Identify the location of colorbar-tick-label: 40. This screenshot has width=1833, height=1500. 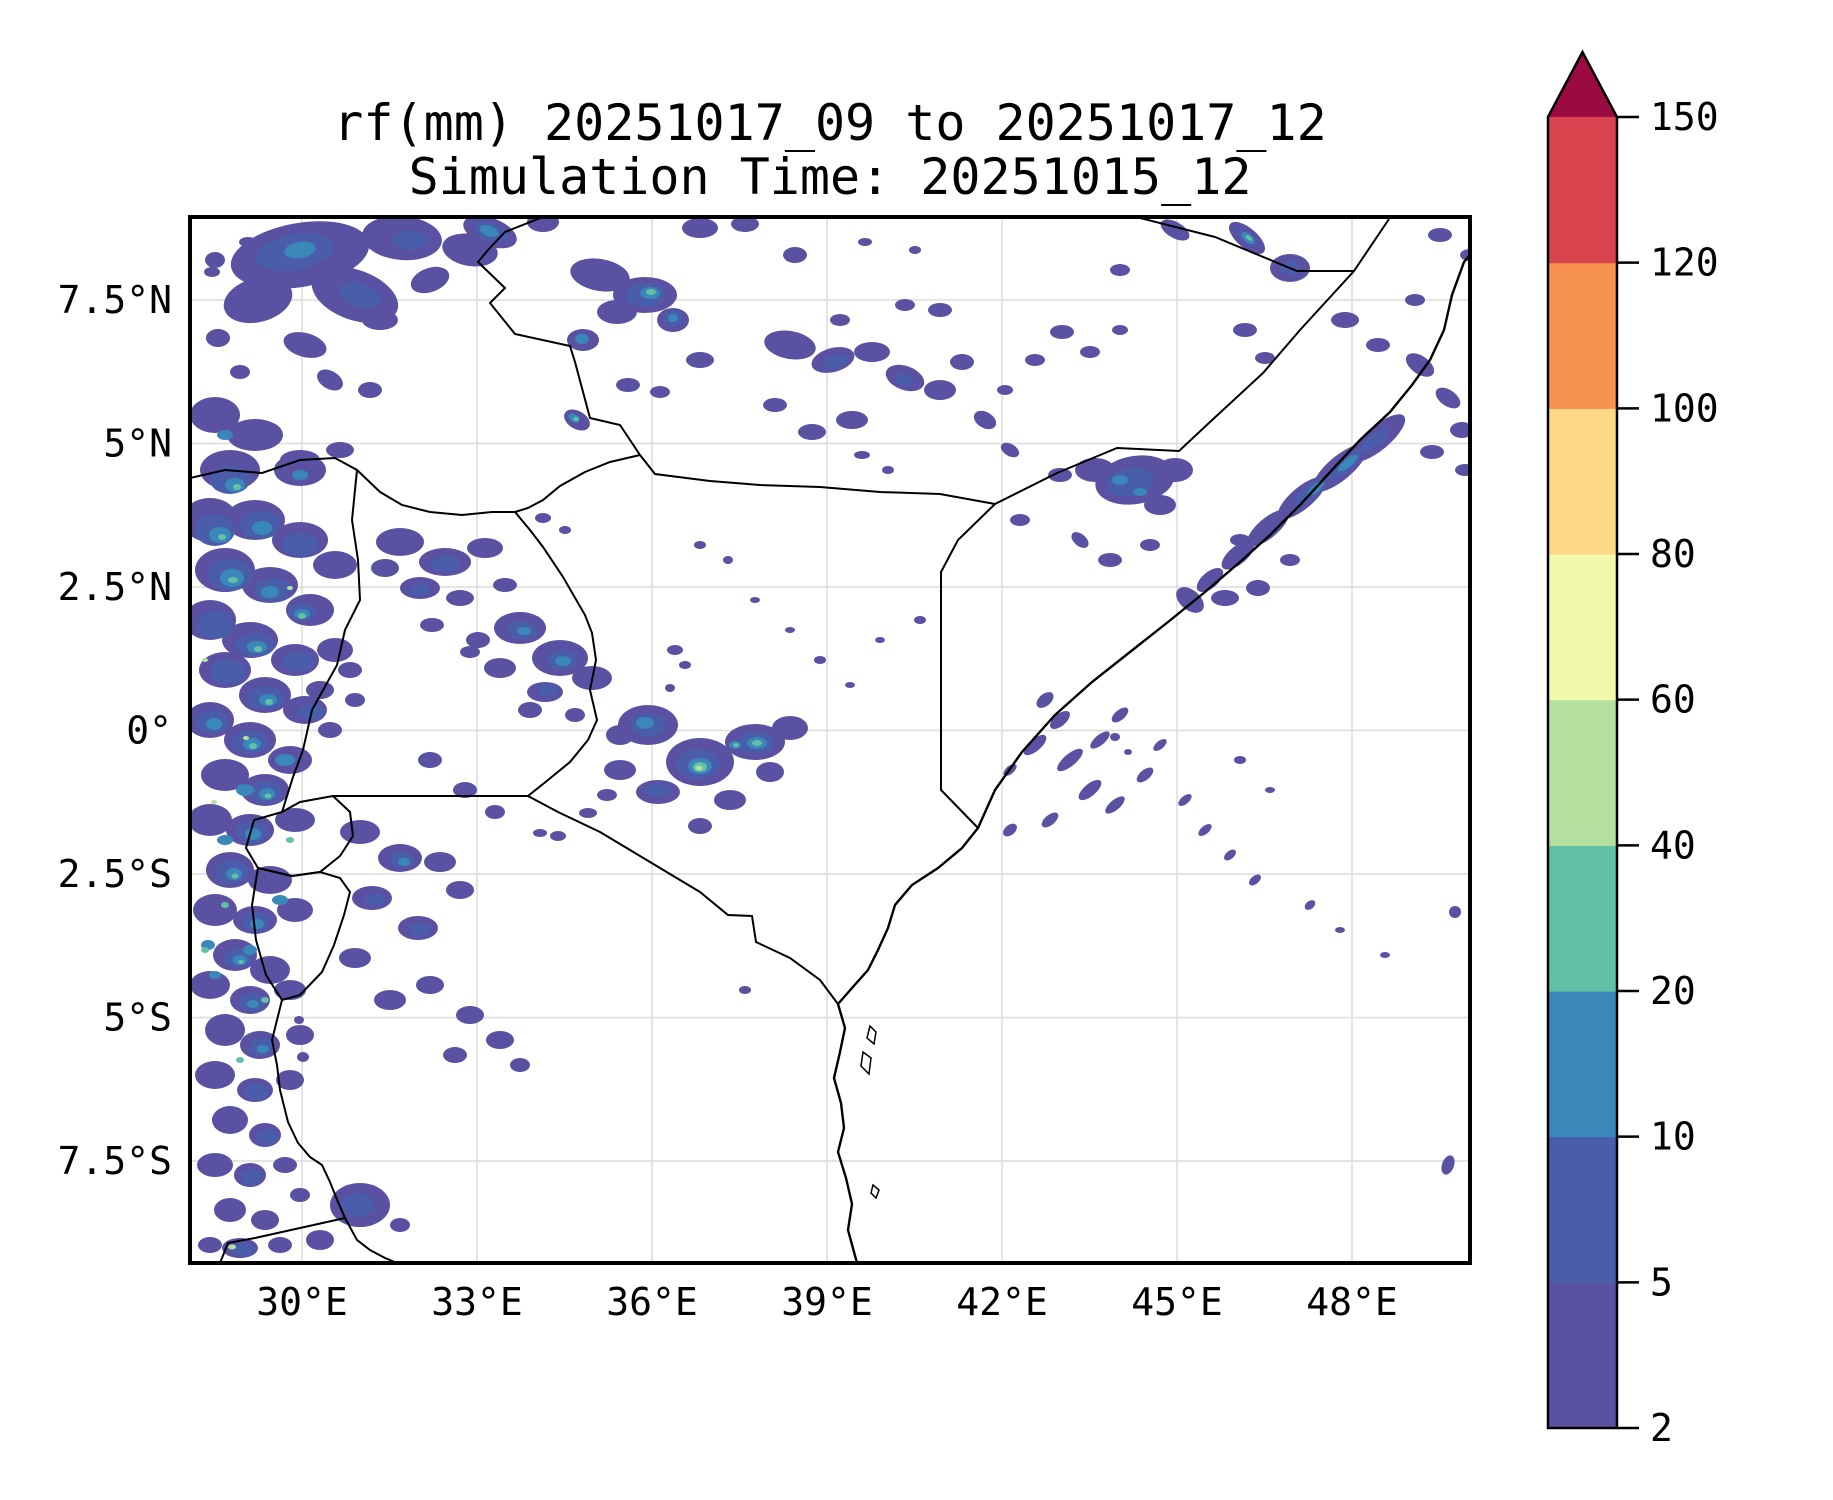
(1673, 845).